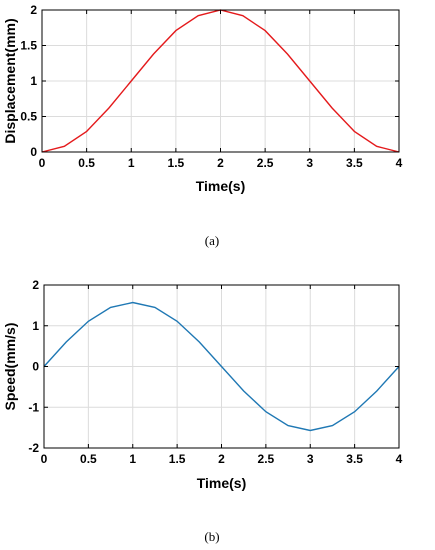 Image resolution: width=435 pixels, height=550 pixels. What do you see at coordinates (33, 407) in the screenshot?
I see `y-tick-label: -1` at bounding box center [33, 407].